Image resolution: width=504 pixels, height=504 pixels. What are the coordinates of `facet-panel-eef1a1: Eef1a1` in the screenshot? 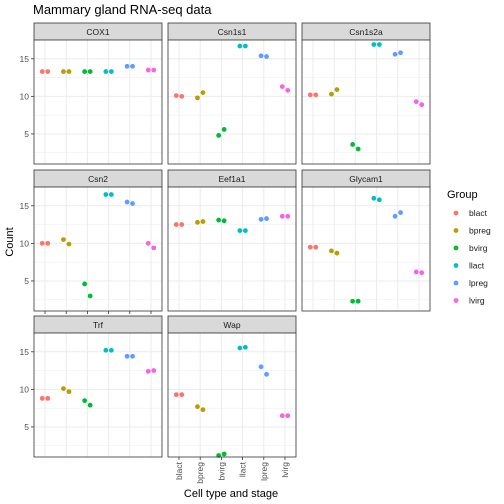 It's located at (232, 240).